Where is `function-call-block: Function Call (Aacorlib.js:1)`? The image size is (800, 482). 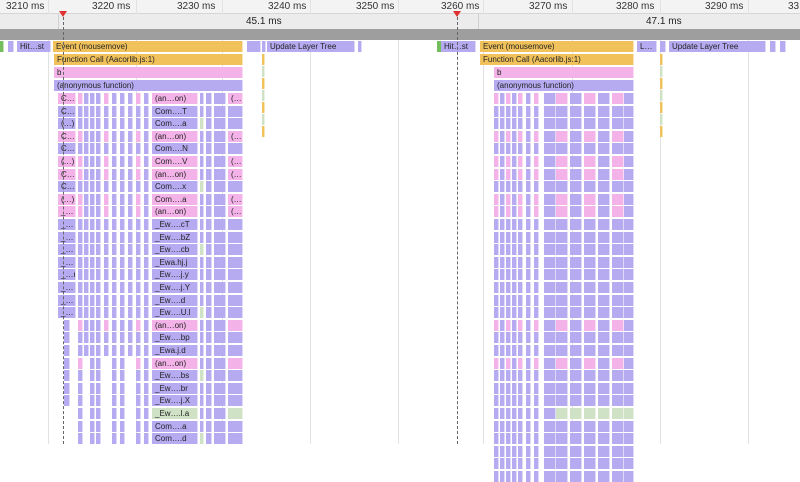 function-call-block: Function Call (Aacorlib.js:1) is located at coordinates (557, 59).